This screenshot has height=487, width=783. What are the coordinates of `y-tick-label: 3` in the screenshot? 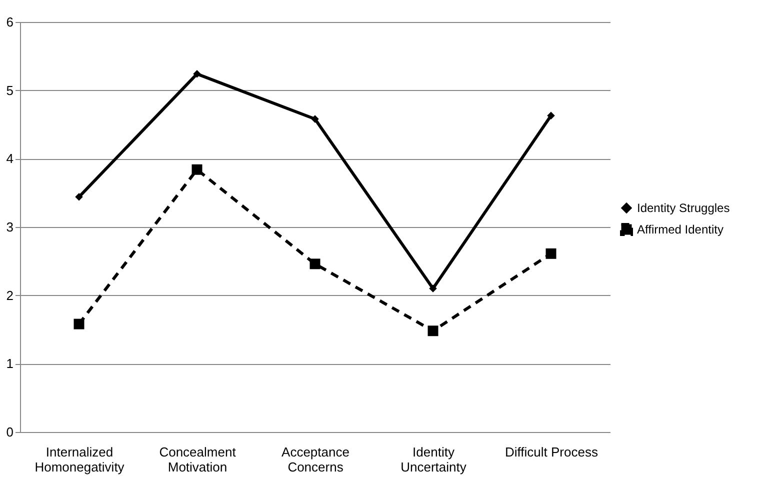 It's located at (10, 227).